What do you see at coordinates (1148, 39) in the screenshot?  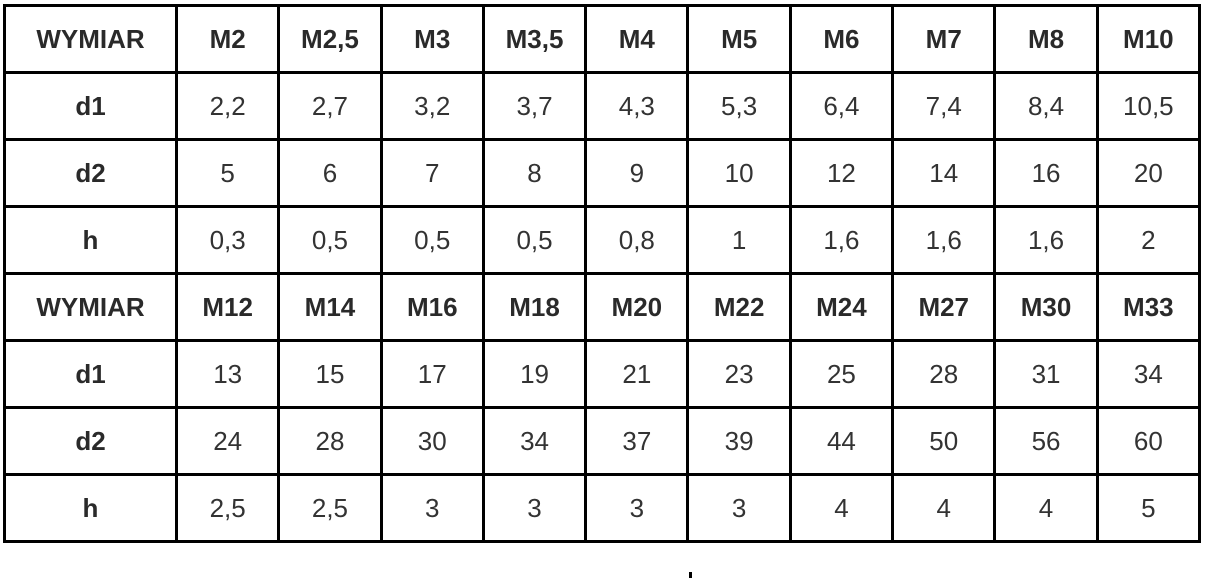 I see `column-header: M10` at bounding box center [1148, 39].